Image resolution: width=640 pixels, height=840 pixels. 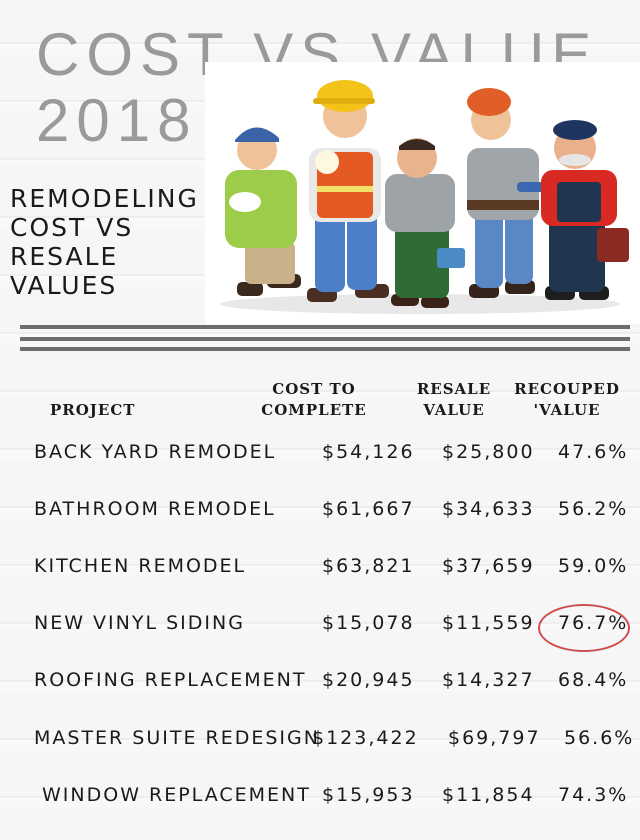 What do you see at coordinates (567, 410) in the screenshot?
I see `header-recouped-line-2: 'VALUE` at bounding box center [567, 410].